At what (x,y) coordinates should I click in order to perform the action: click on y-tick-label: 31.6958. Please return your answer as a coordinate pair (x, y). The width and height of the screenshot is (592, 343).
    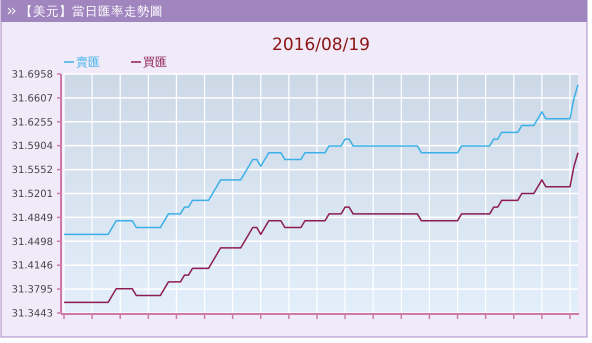
    Looking at the image, I should click on (32, 75).